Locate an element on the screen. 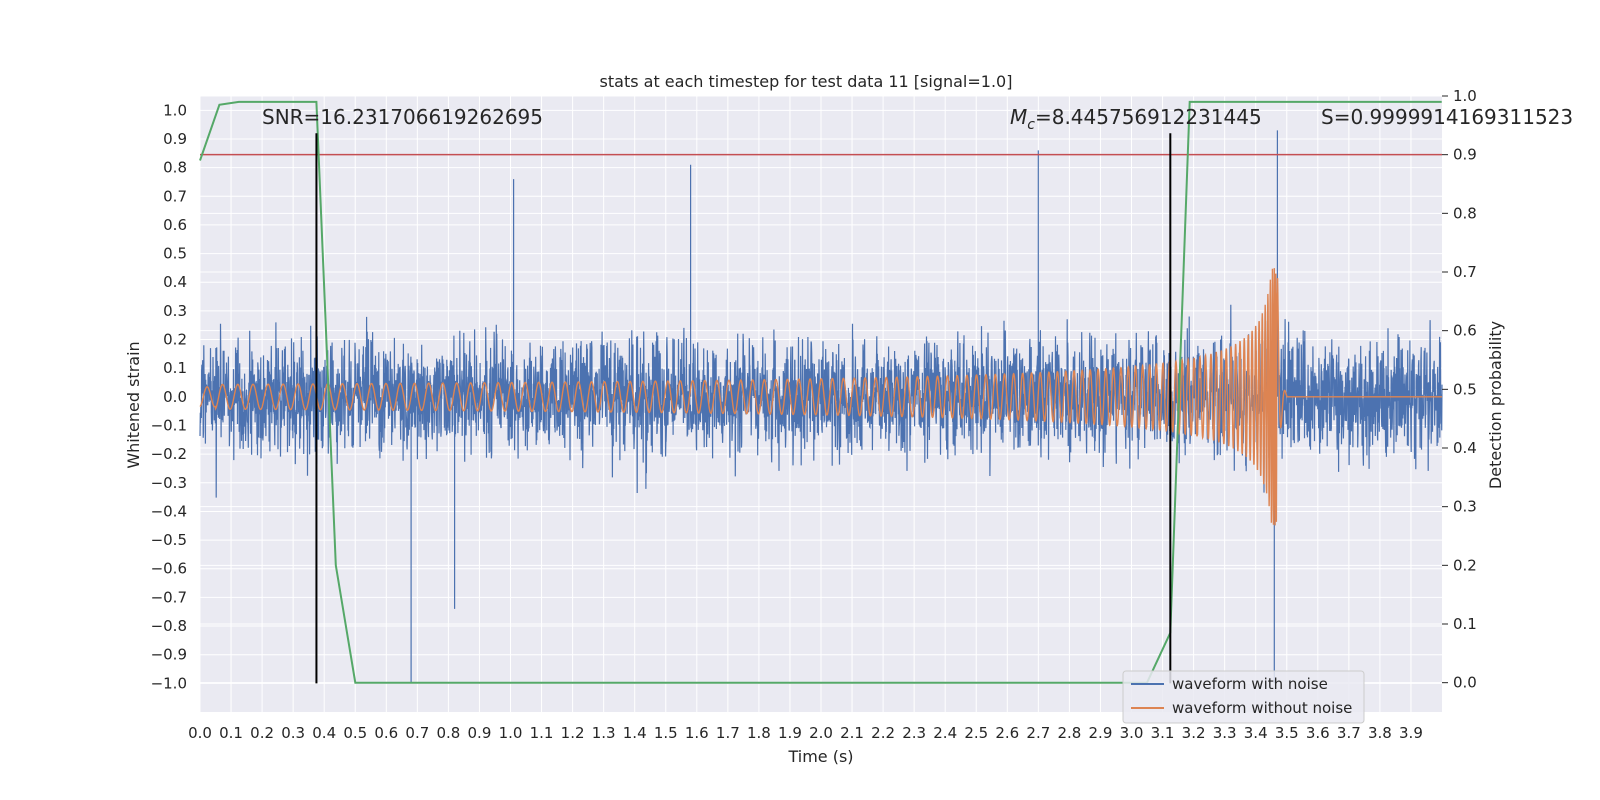 The height and width of the screenshot is (800, 1600). y-tick-label: −0.3 is located at coordinates (169, 483).